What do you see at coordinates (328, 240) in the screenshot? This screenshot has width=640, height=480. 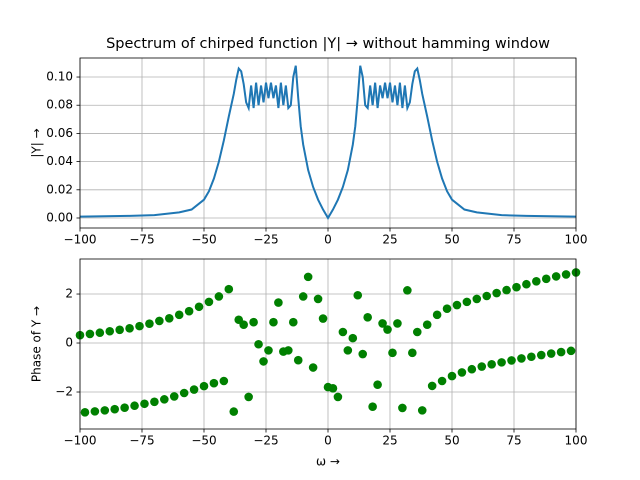 I see `x-tick-label: 0` at bounding box center [328, 240].